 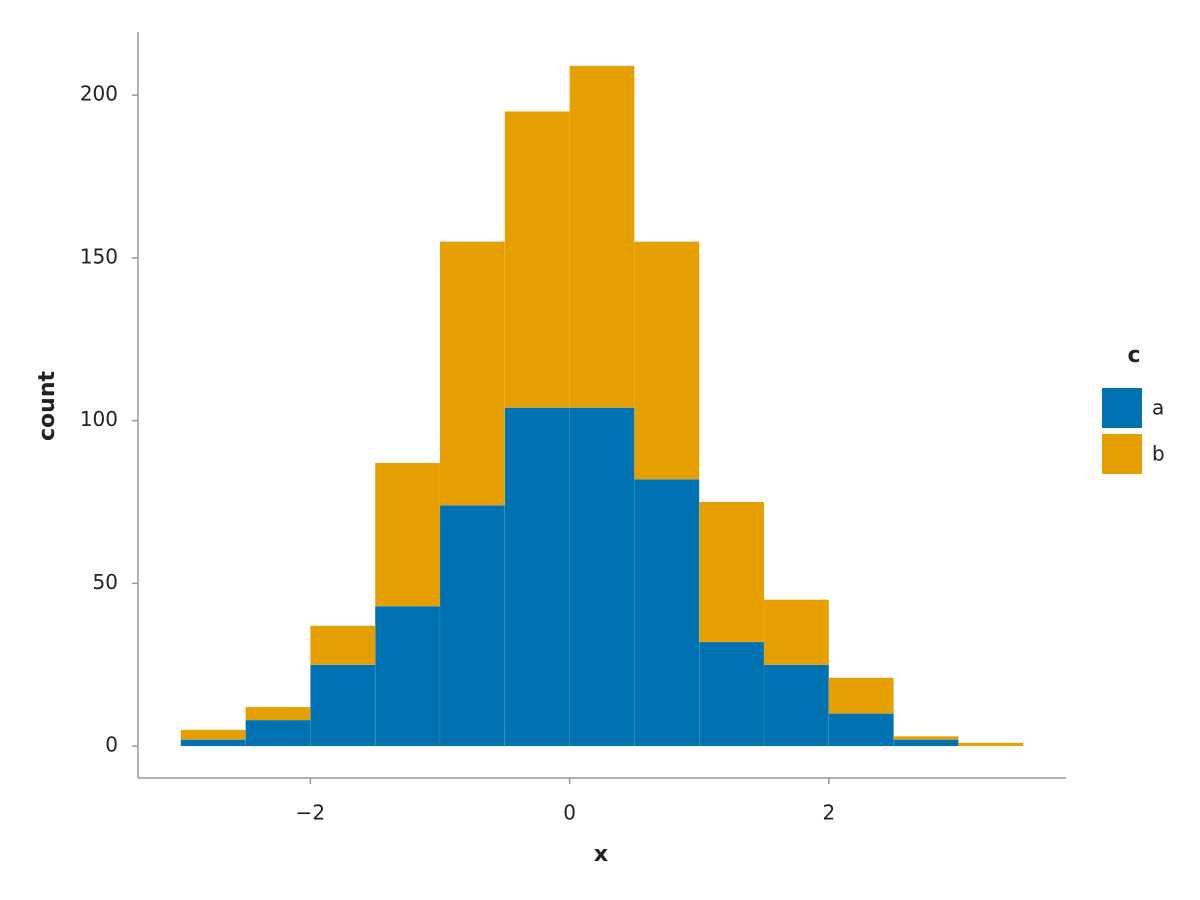 What do you see at coordinates (310, 813) in the screenshot?
I see `x-tick-label: −2` at bounding box center [310, 813].